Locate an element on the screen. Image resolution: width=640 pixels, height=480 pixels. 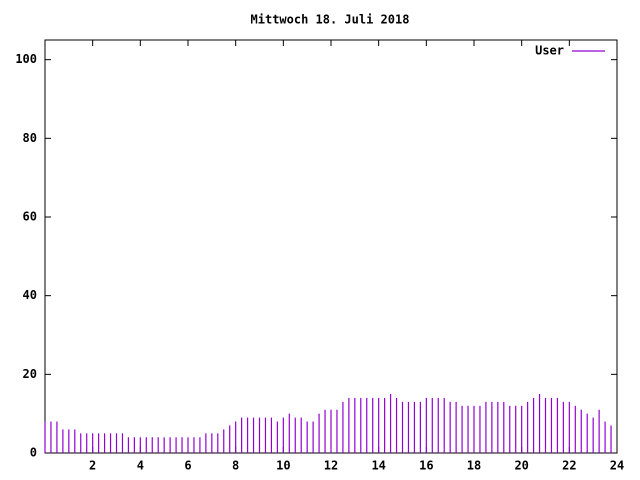
x-tick-label: 16 is located at coordinates (426, 466).